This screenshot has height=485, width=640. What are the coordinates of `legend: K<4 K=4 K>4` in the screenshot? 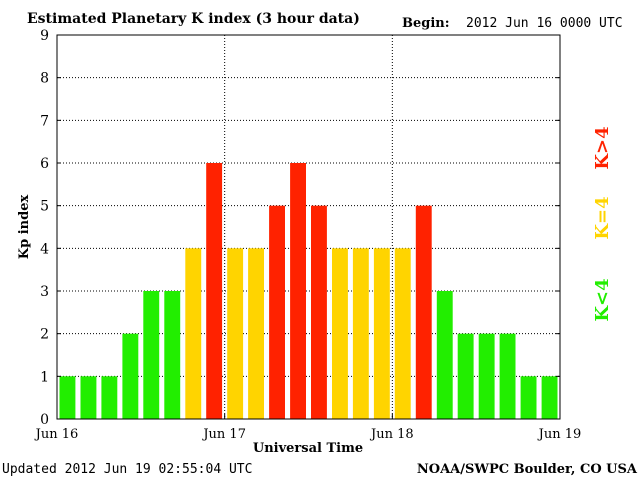 It's located at (602, 223).